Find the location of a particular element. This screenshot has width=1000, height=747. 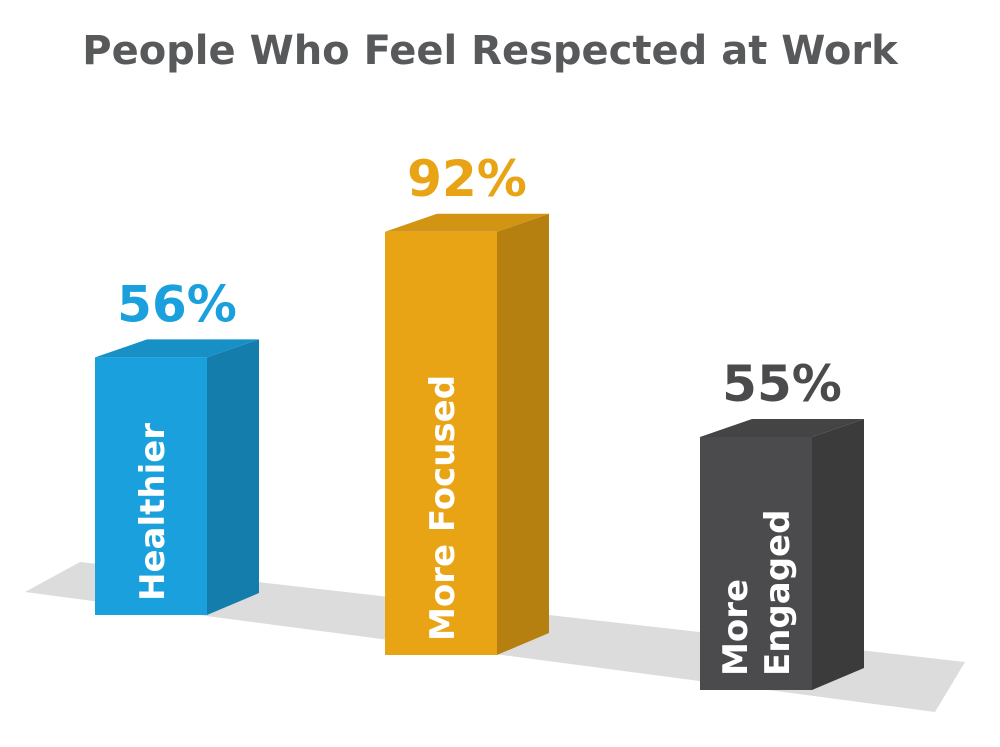

chart-title: People Who Feel Respected at Work is located at coordinates (490, 51).